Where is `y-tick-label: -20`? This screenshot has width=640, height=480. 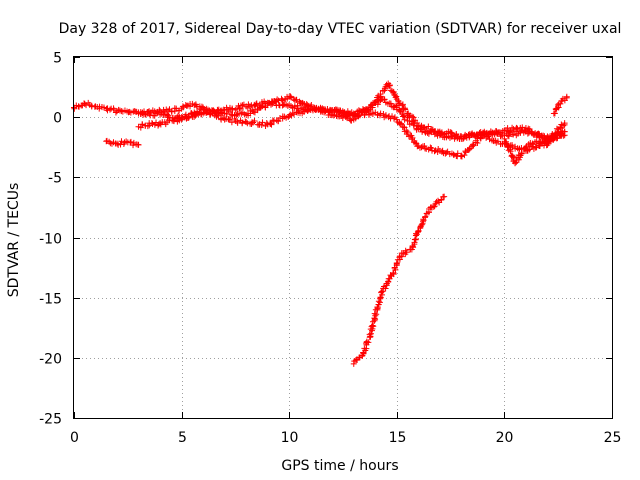
y-tick-label: -20 is located at coordinates (50, 360).